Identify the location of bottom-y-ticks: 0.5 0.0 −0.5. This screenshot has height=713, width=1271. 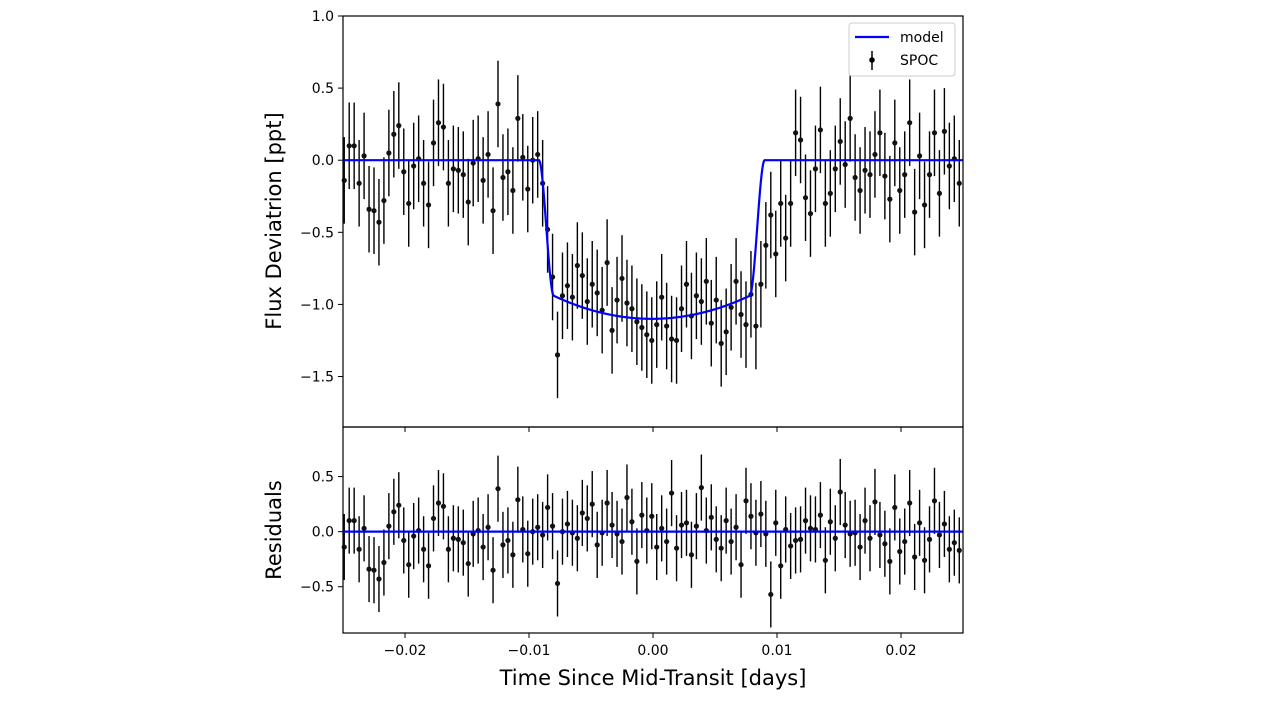
(321, 533).